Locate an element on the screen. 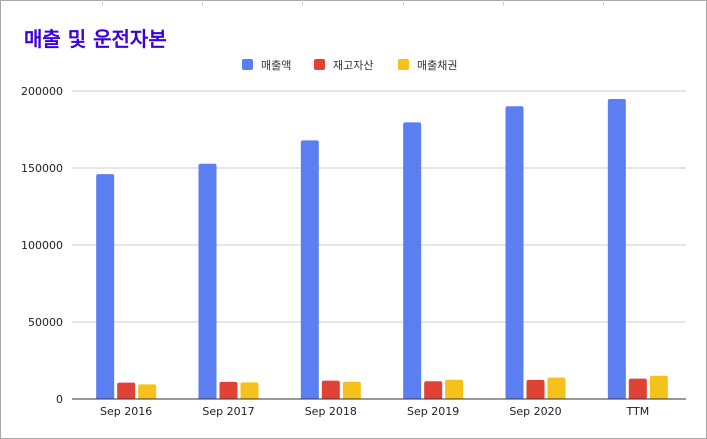  x-tick-label: Sep 2016 is located at coordinates (126, 411).